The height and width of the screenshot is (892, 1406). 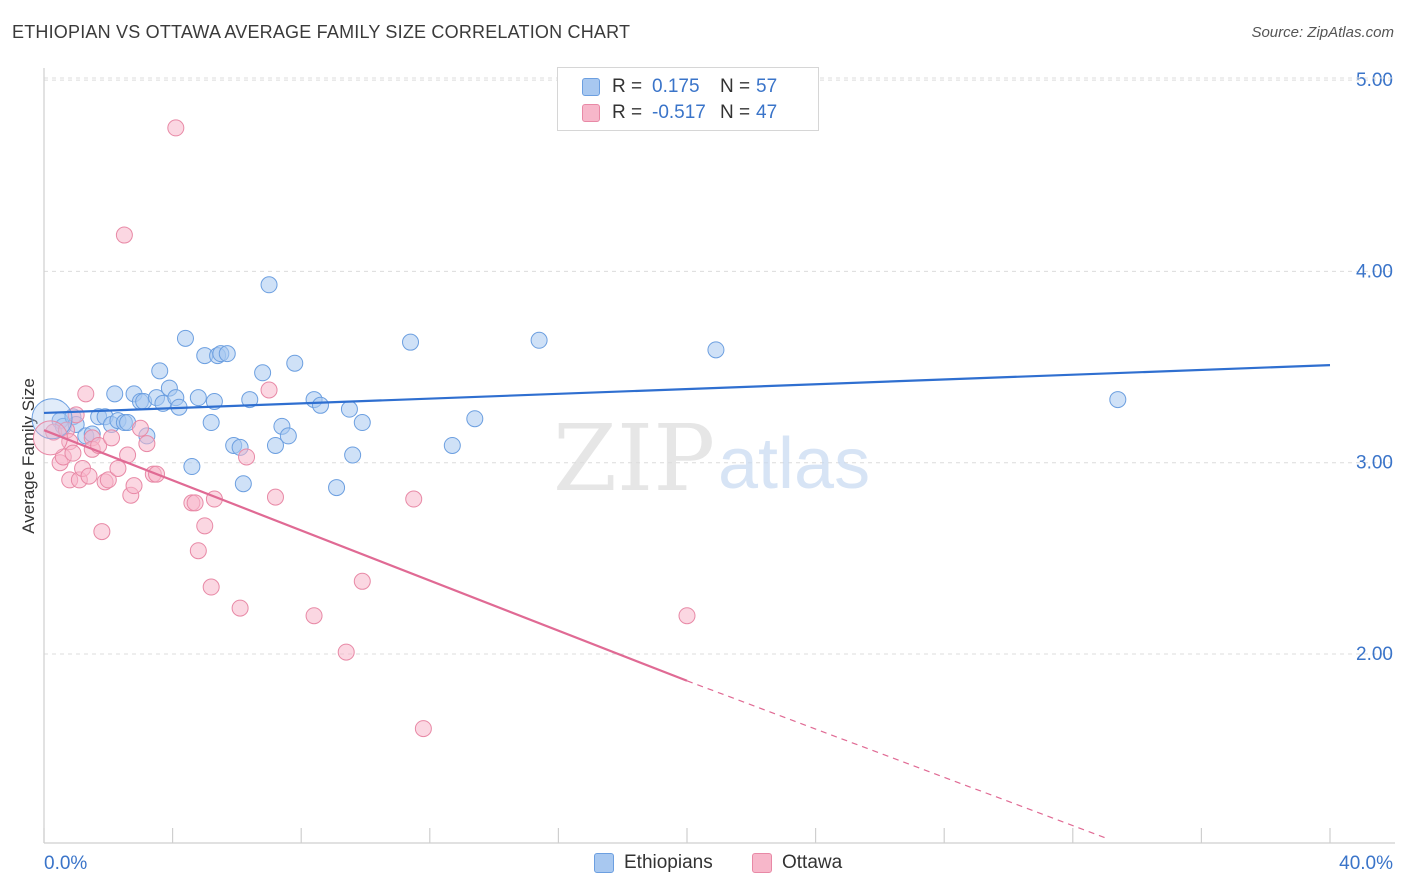 What do you see at coordinates (1374, 271) in the screenshot?
I see `y-tick-label: 4.00` at bounding box center [1374, 271].